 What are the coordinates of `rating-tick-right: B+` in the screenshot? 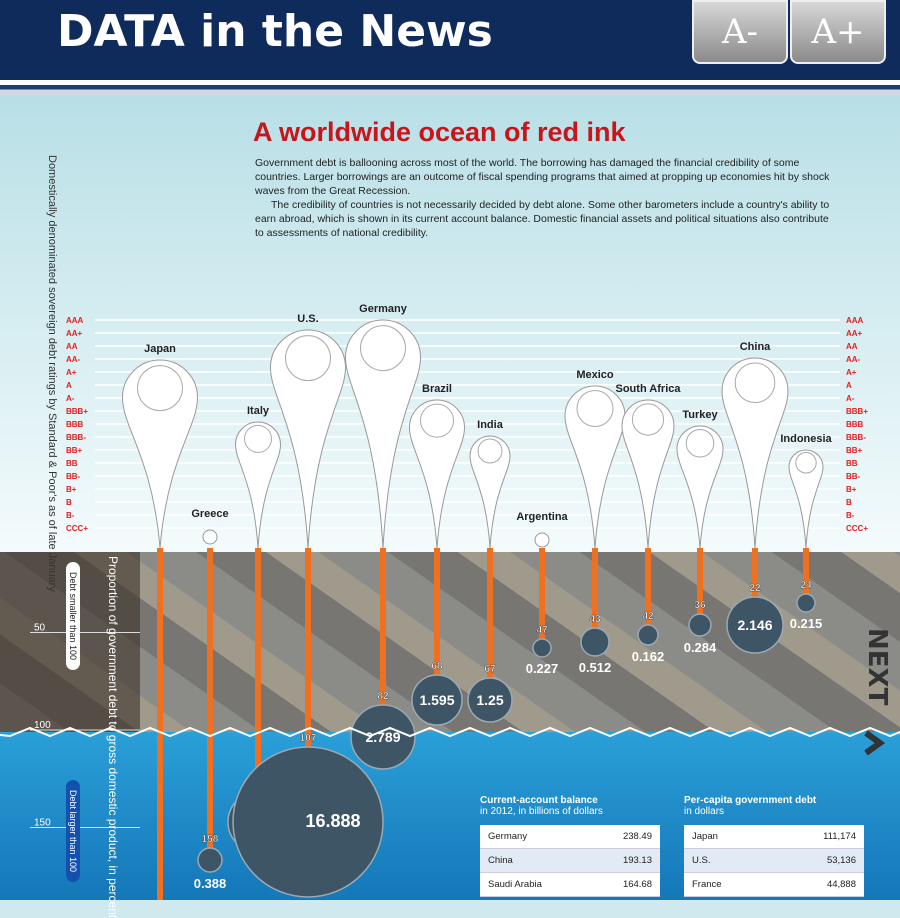 It's located at (851, 489).